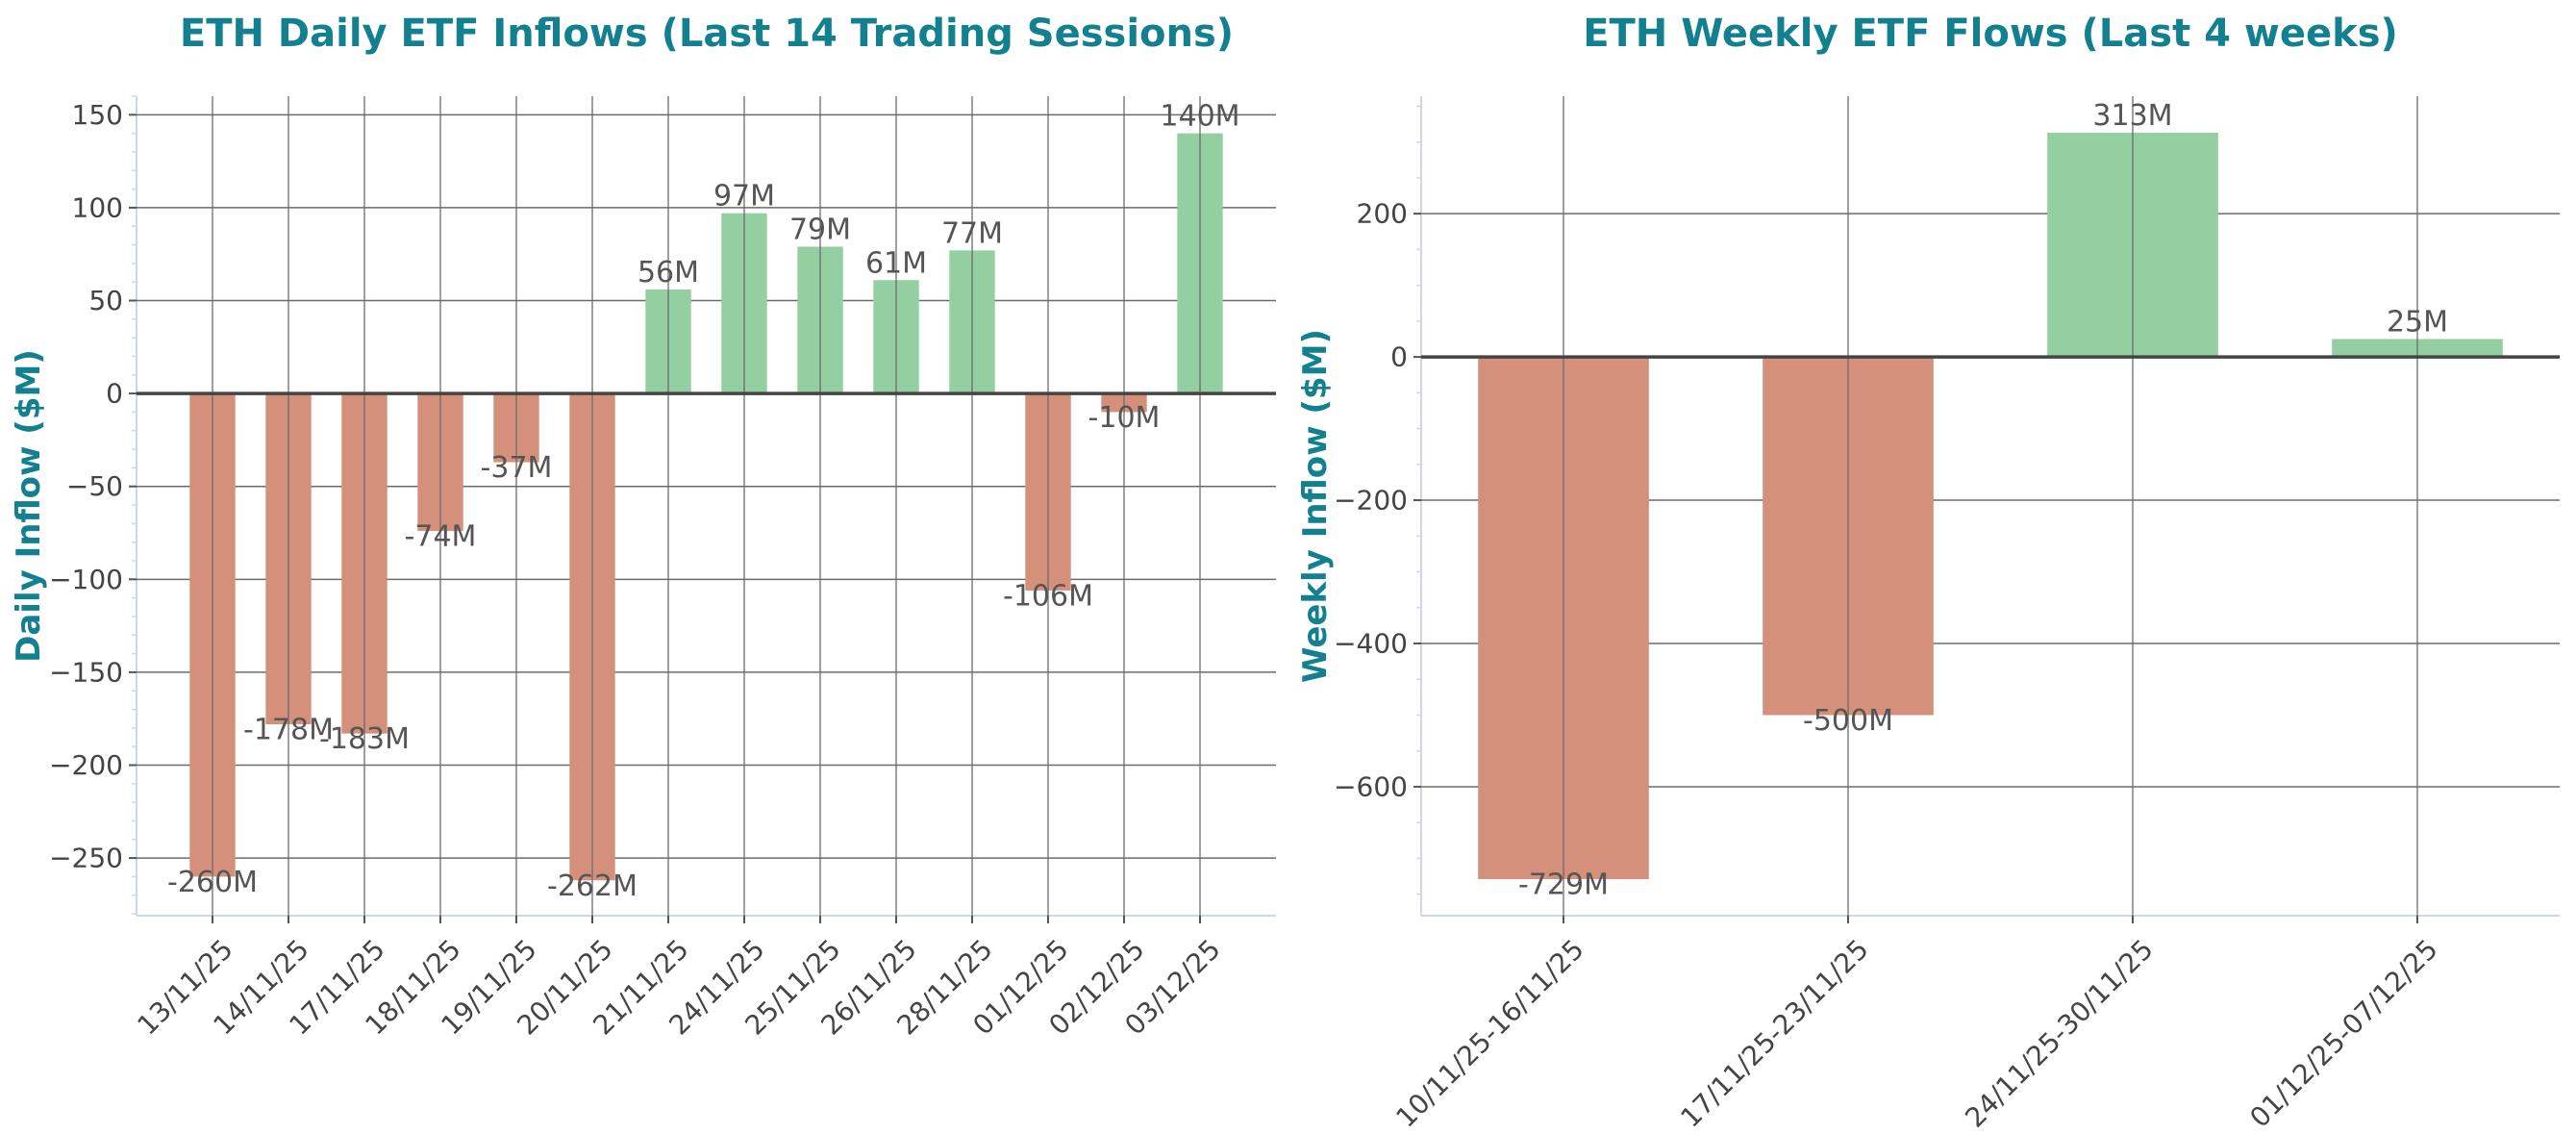 The image size is (2576, 1134). I want to click on data-label: -10M, so click(1124, 418).